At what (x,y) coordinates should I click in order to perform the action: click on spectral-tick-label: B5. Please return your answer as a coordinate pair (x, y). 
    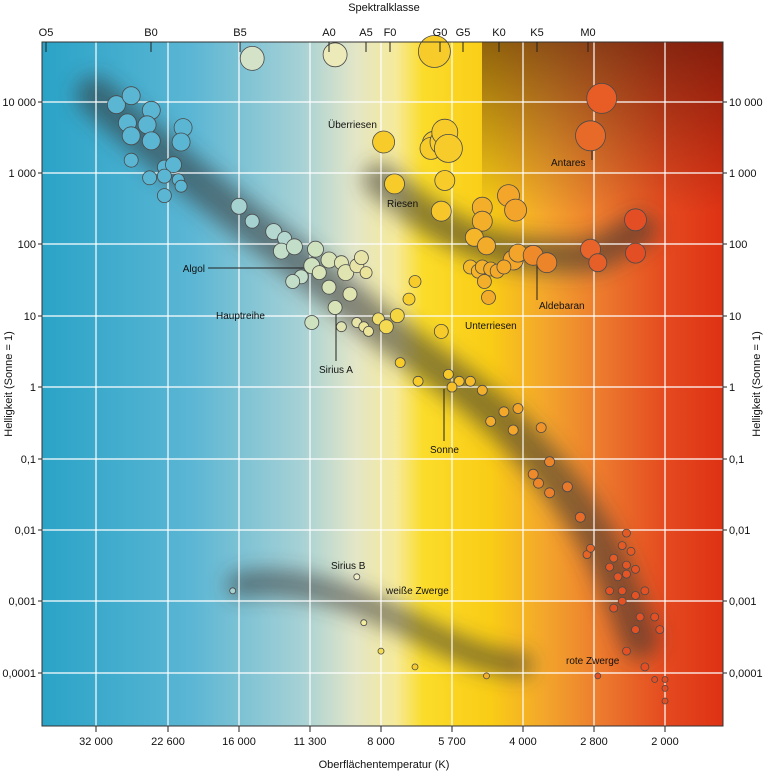
    Looking at the image, I should click on (239, 33).